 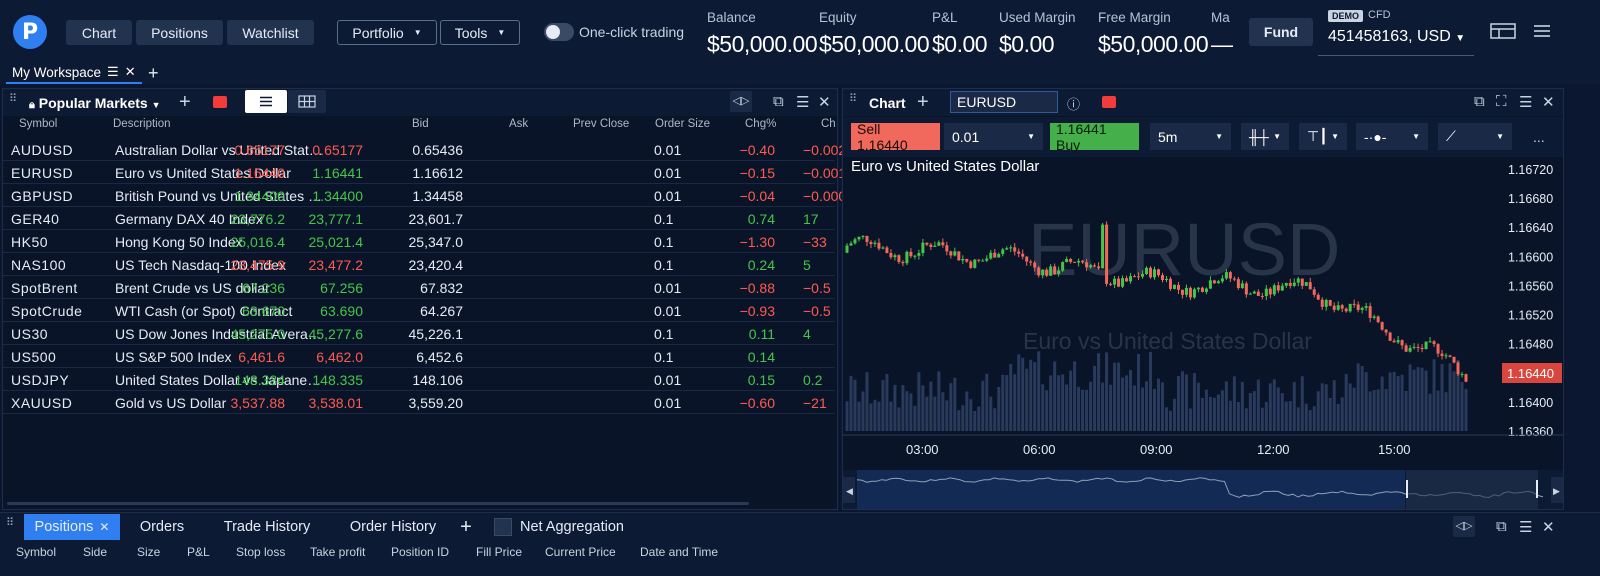 I want to click on col-take-profit: Take profit, so click(x=338, y=552).